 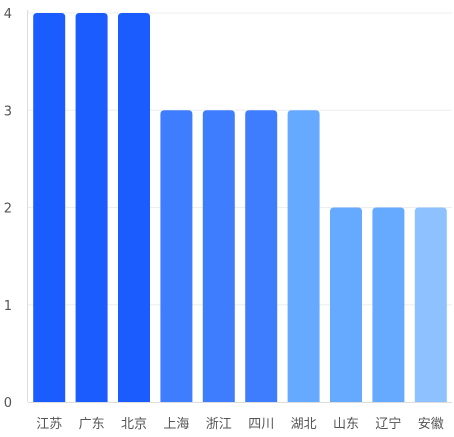 I want to click on x-tick-label: 浙江, so click(x=219, y=424).